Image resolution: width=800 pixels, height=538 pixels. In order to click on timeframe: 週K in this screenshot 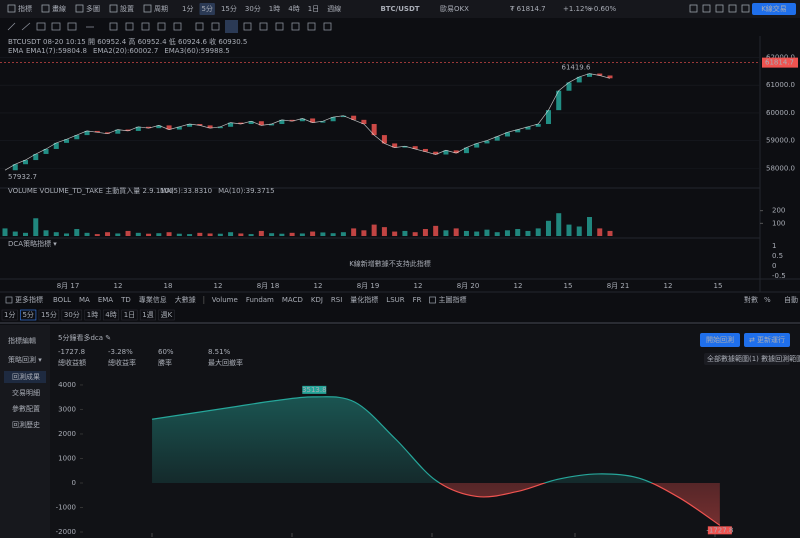, I will do `click(167, 314)`.